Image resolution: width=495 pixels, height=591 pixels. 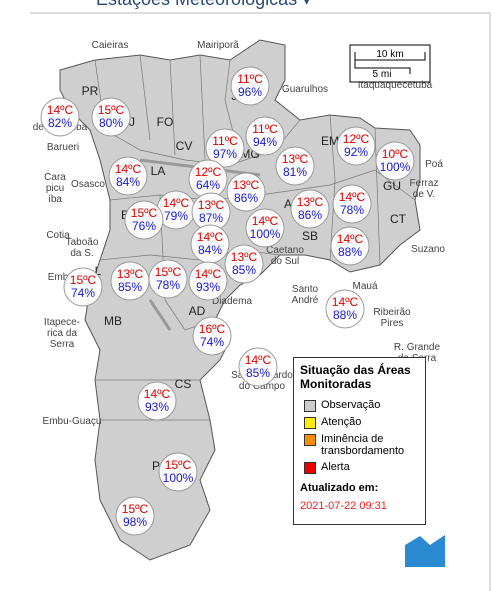 I want to click on legend-label: Observação, so click(x=351, y=405).